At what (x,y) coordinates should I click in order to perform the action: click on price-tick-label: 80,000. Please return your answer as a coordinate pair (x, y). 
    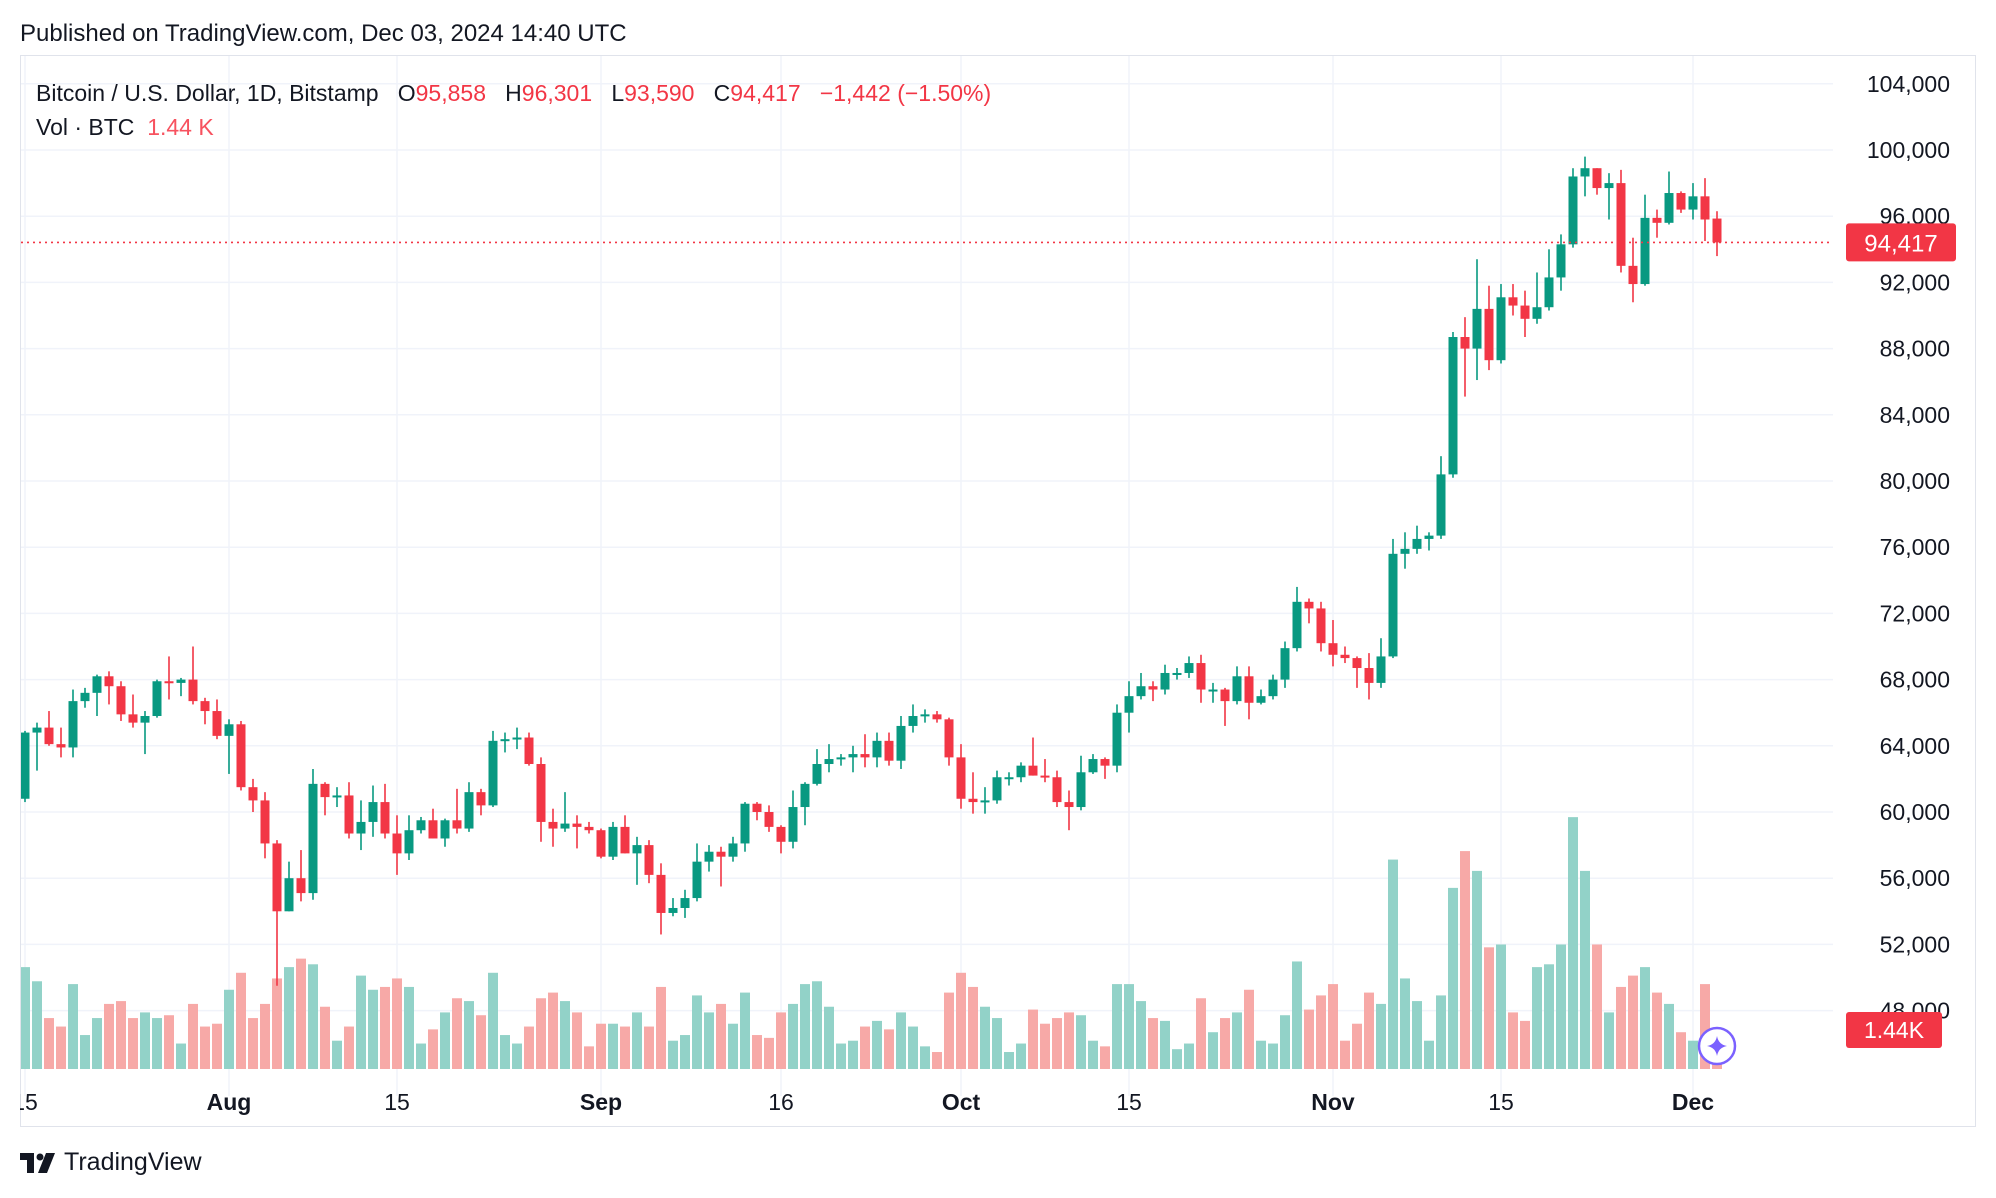
    Looking at the image, I should click on (1915, 481).